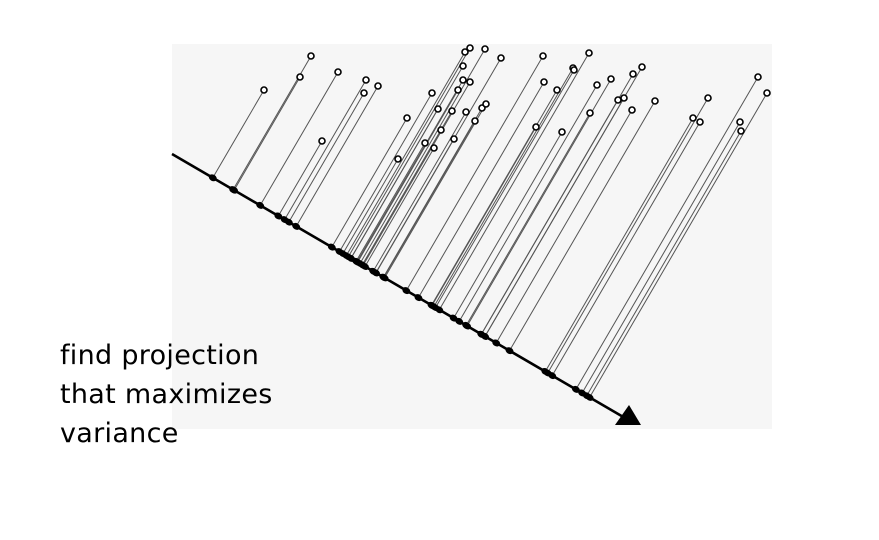 The height and width of the screenshot is (540, 879). Describe the element at coordinates (119, 433) in the screenshot. I see `caption-line-3: variance` at that location.